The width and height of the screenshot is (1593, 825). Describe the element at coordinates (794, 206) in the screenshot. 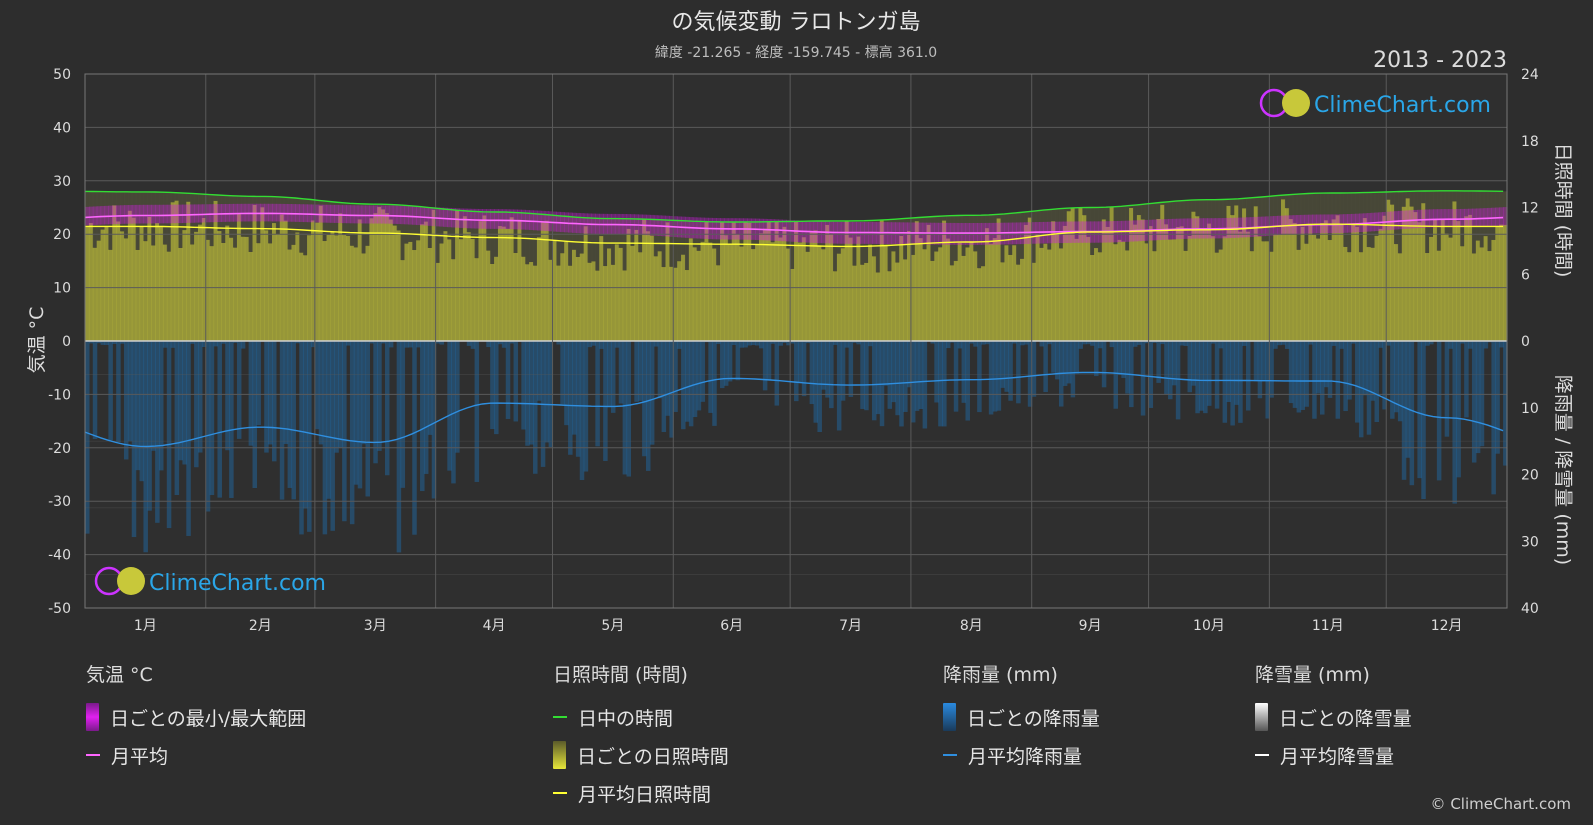

I see `daylight-line` at that location.